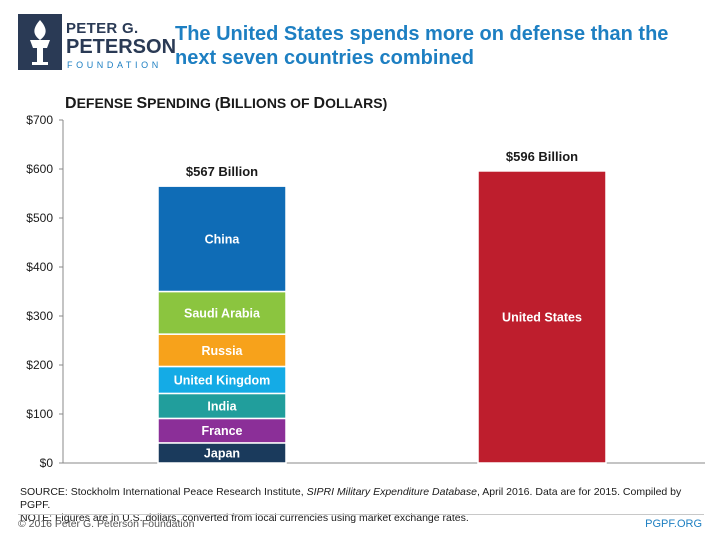  I want to click on bar-segment-label: Saudi Arabia, so click(222, 313).